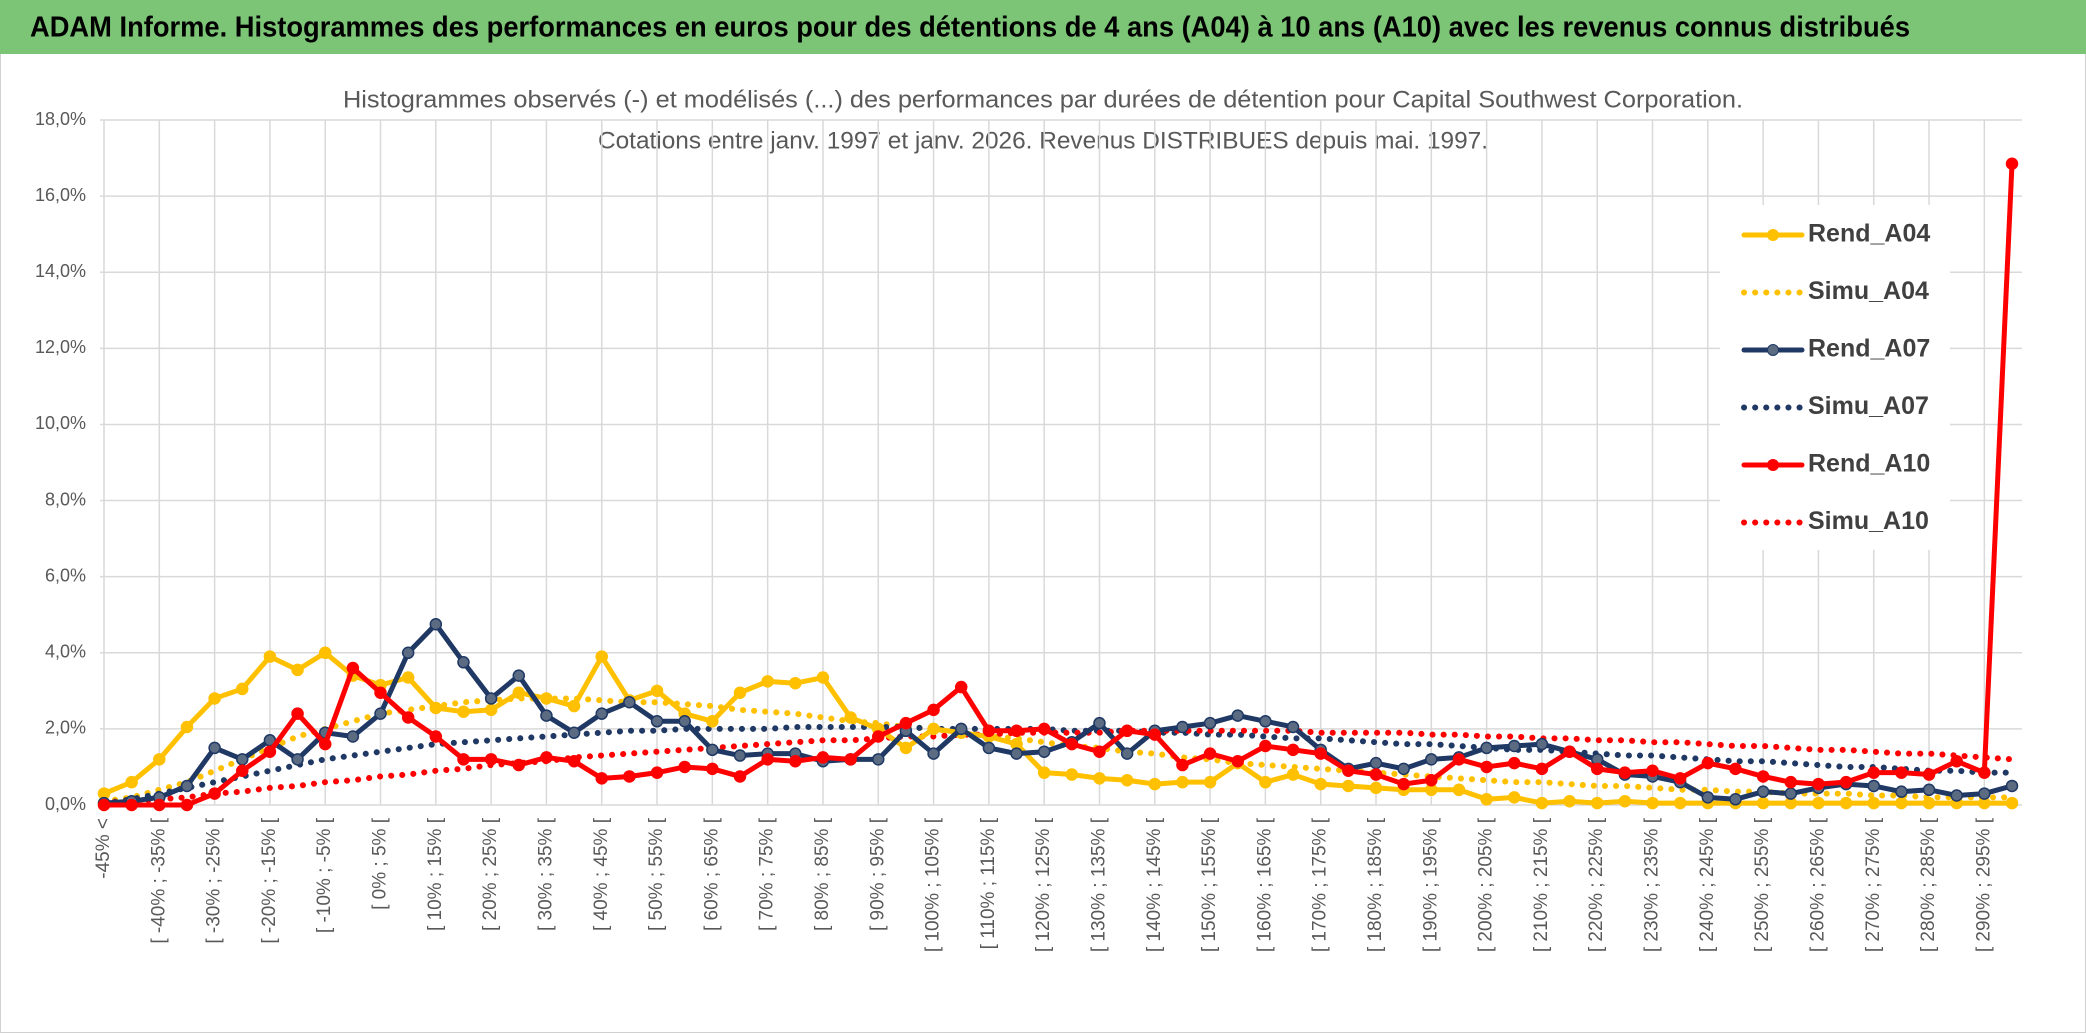 The height and width of the screenshot is (1033, 2086). I want to click on header-bar, so click(1043, 27).